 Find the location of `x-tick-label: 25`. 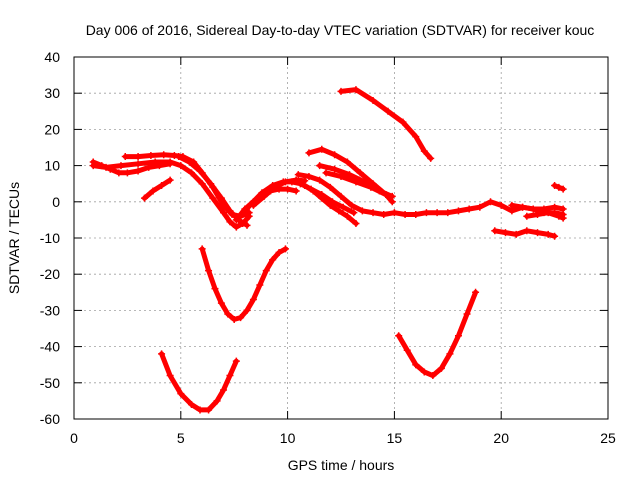

x-tick-label: 25 is located at coordinates (608, 438).